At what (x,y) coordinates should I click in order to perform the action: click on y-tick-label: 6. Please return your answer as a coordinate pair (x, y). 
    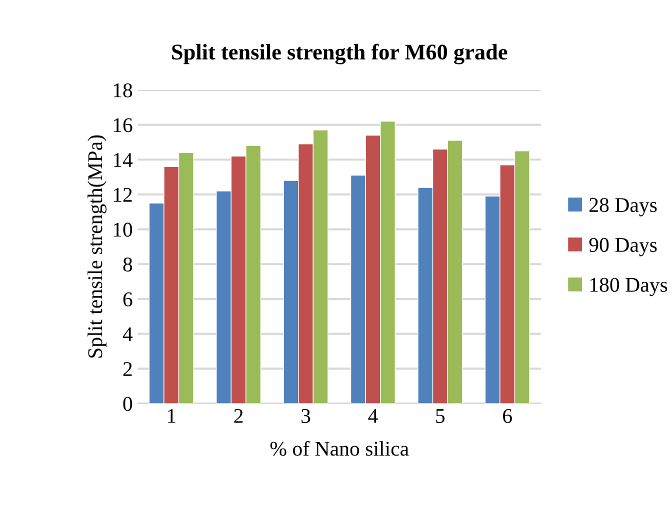
    Looking at the image, I should click on (127, 299).